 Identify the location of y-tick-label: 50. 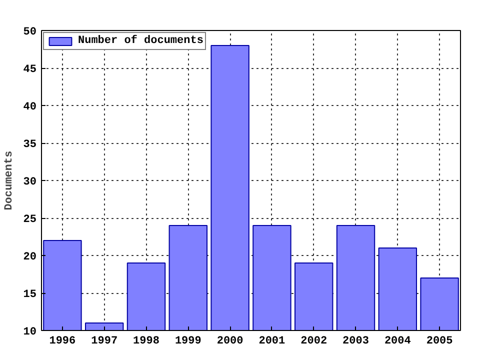
(29, 32).